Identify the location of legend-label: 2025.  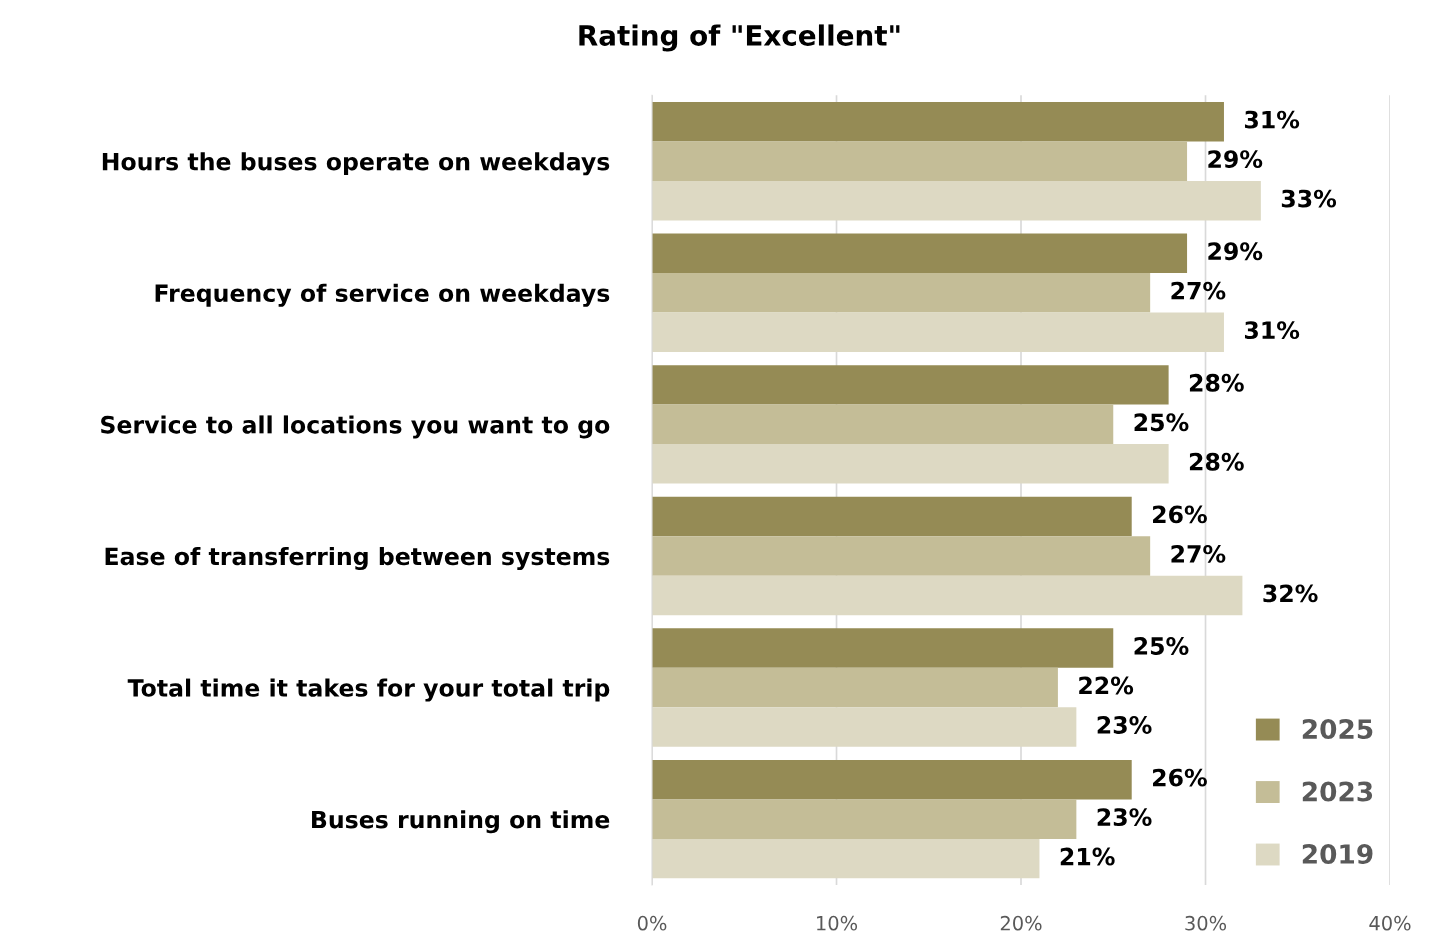
(1337, 729).